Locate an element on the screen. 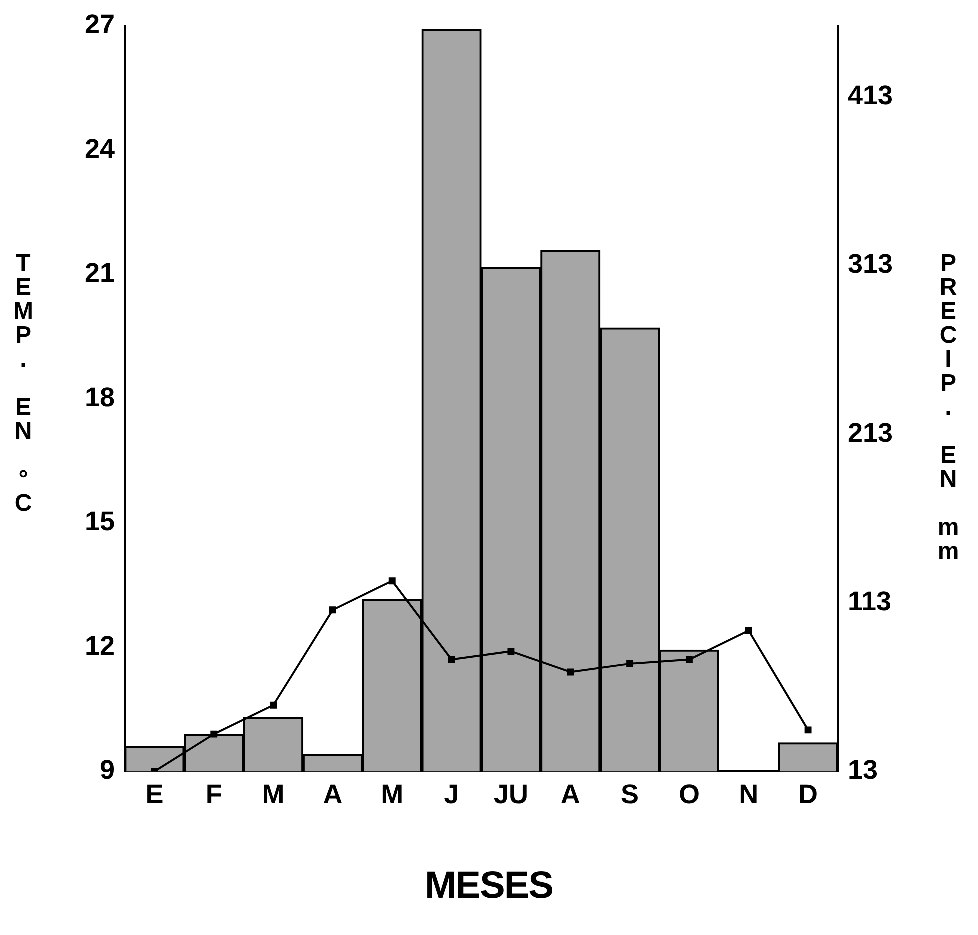 This screenshot has height=935, width=978. x-tick-label: O is located at coordinates (689, 794).